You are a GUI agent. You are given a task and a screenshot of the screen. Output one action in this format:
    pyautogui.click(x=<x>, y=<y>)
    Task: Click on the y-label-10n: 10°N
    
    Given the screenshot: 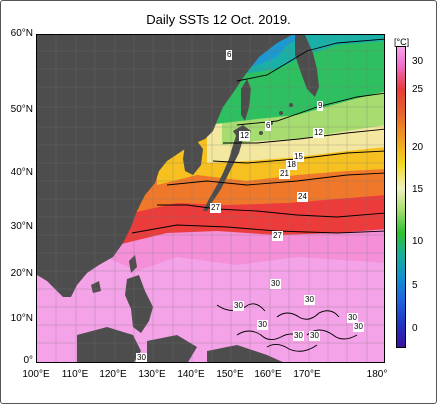 What is the action you would take?
    pyautogui.click(x=21, y=318)
    